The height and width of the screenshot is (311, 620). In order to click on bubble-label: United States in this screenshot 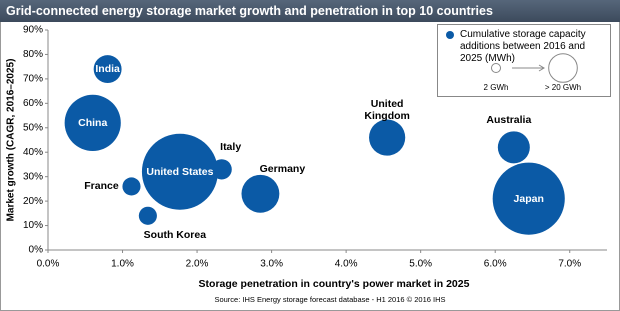, I will do `click(180, 171)`.